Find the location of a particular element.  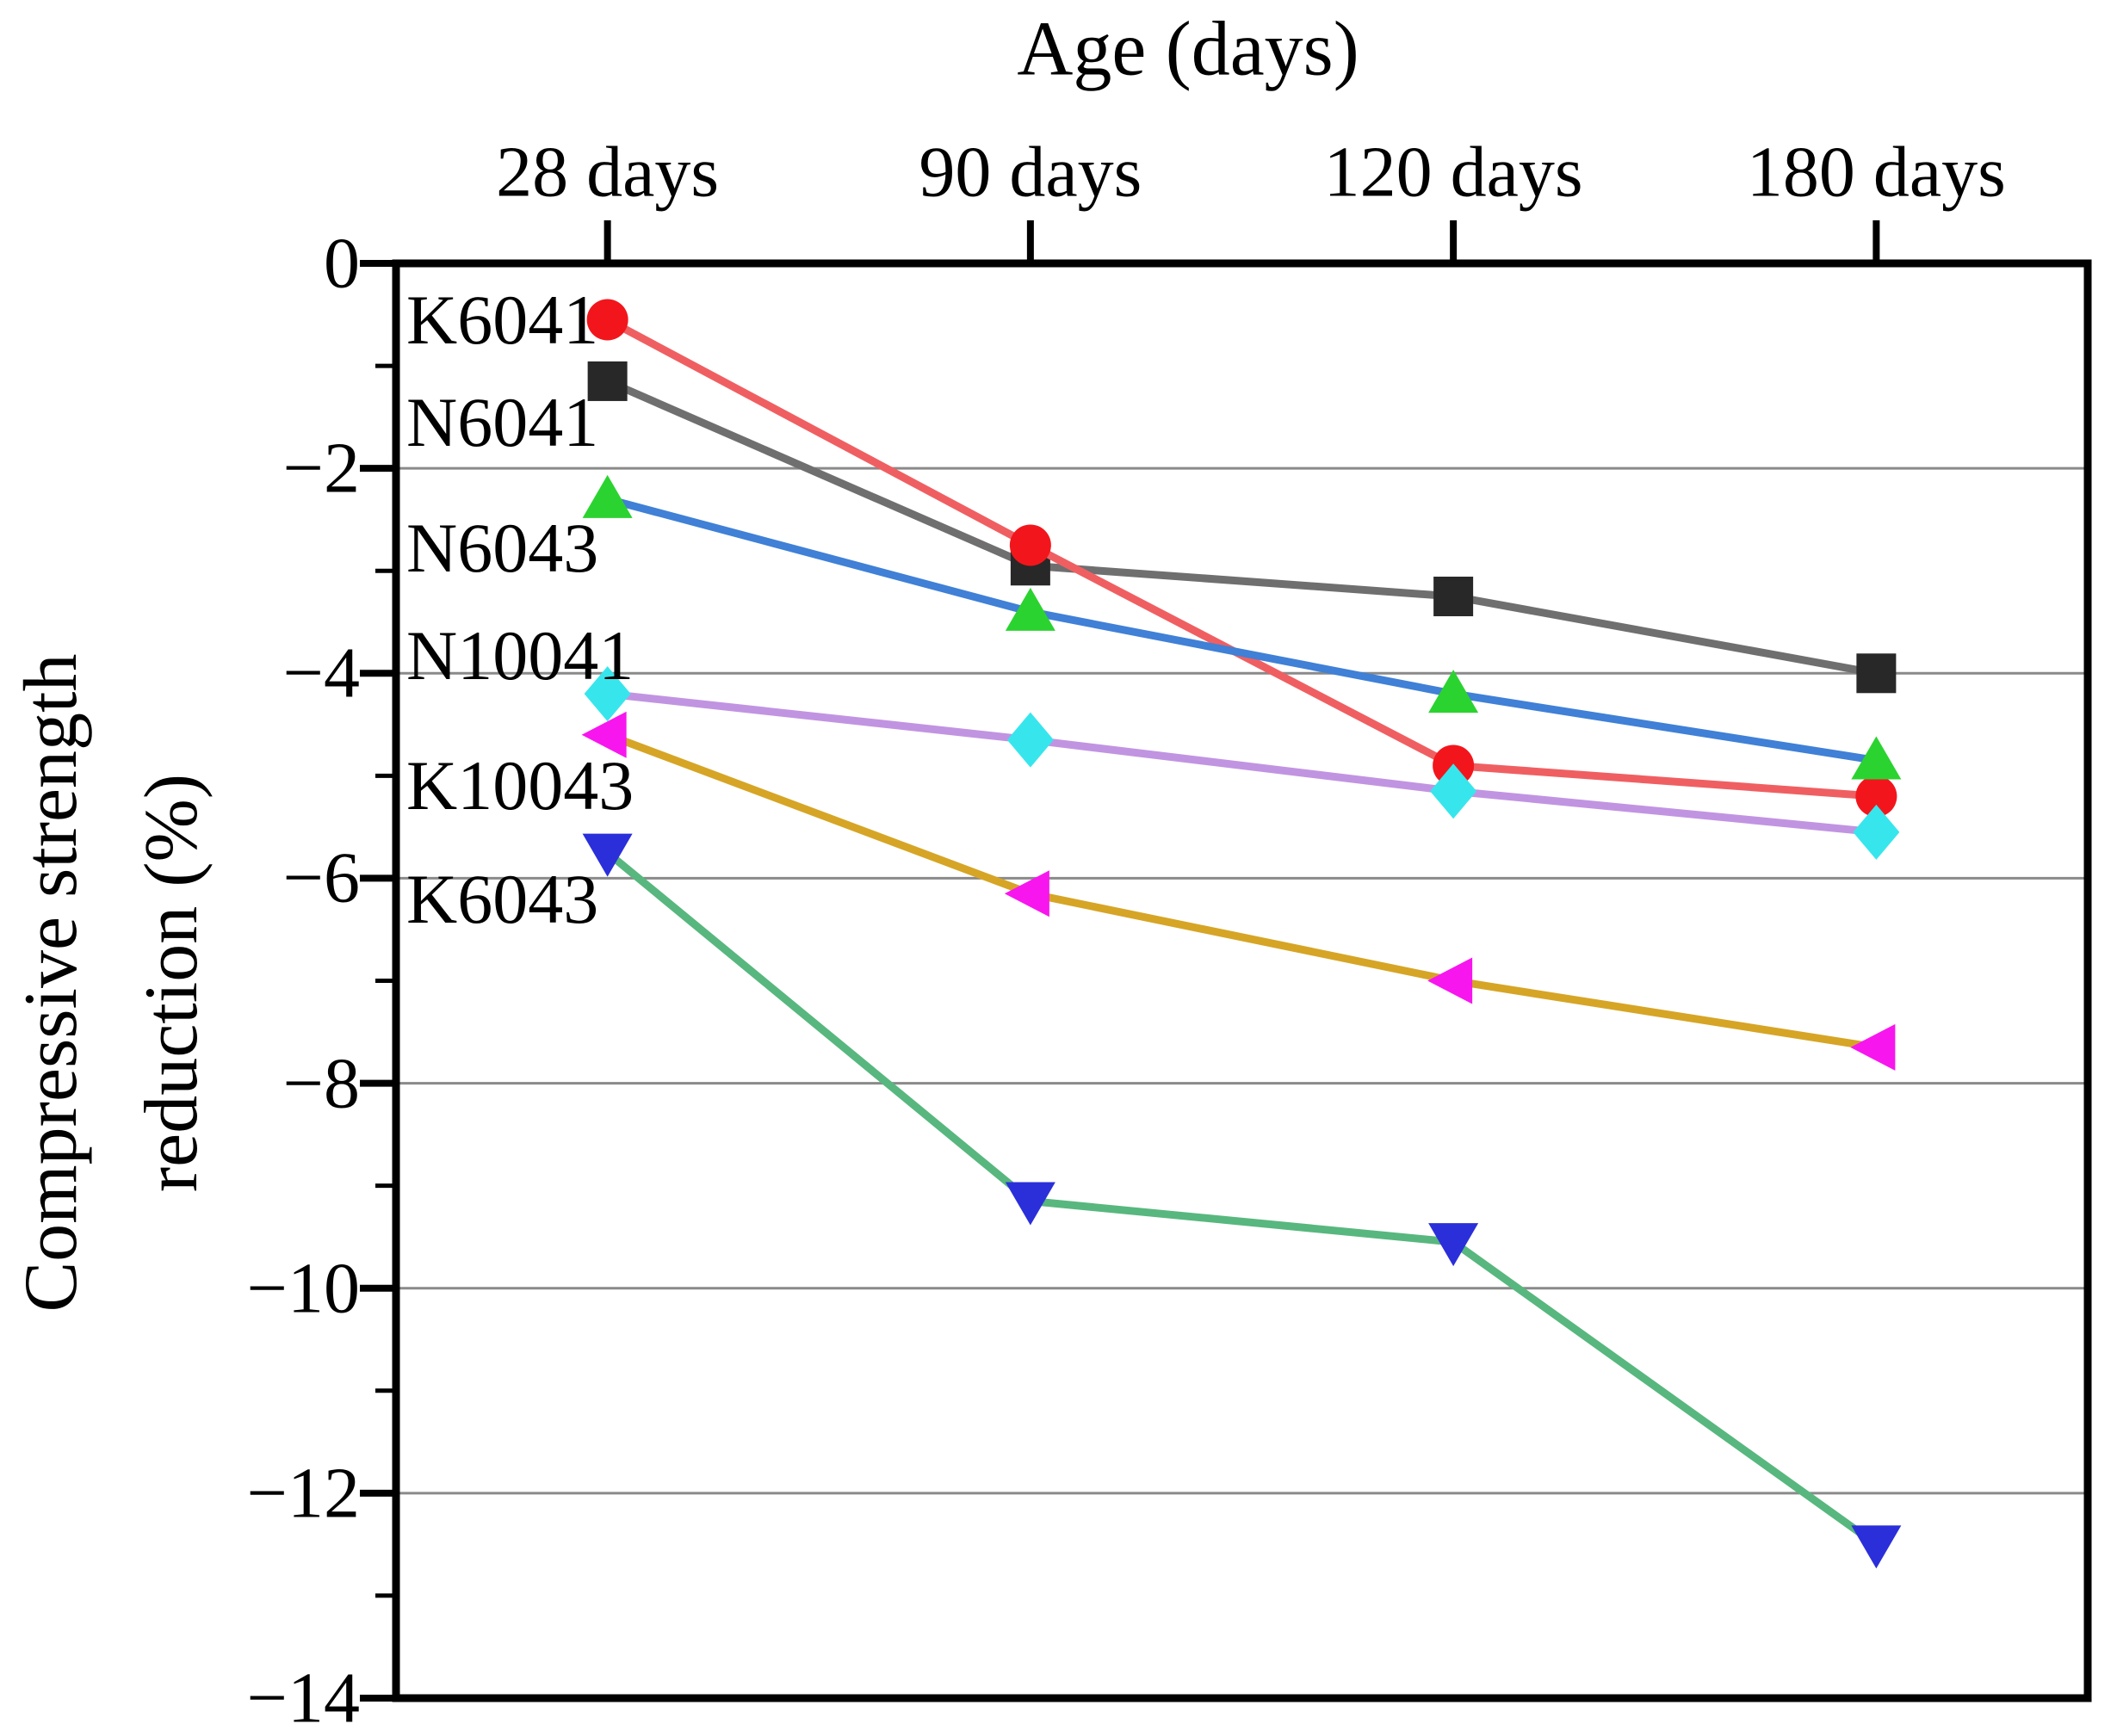

y-tick-label: −12 is located at coordinates (303, 1493).